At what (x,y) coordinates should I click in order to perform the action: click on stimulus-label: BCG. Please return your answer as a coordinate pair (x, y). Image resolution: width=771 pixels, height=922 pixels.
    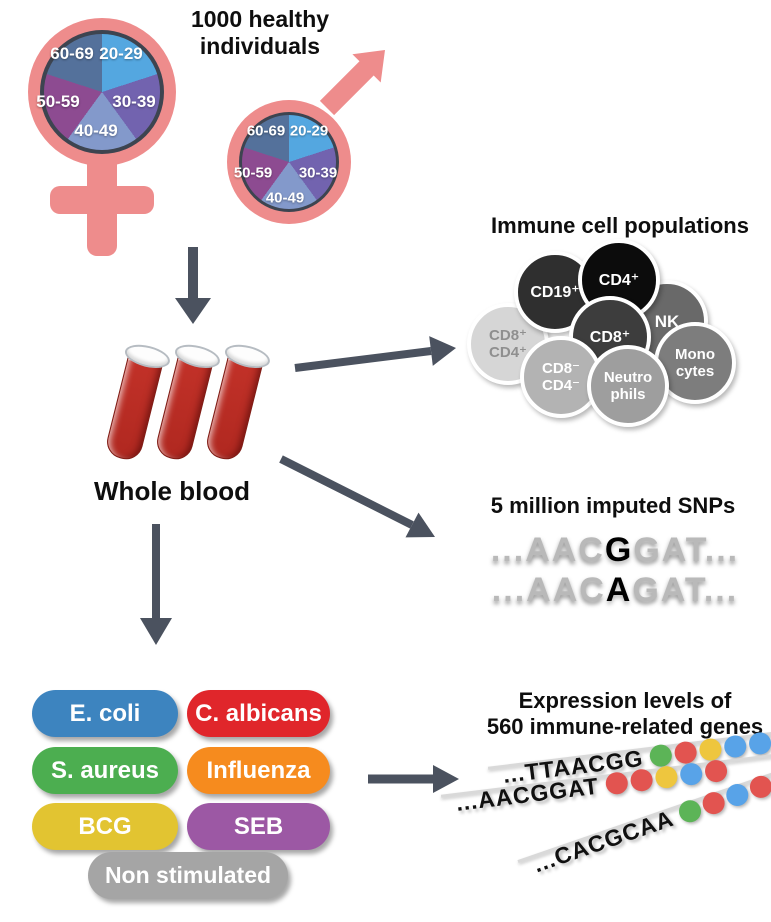
    Looking at the image, I should click on (105, 826).